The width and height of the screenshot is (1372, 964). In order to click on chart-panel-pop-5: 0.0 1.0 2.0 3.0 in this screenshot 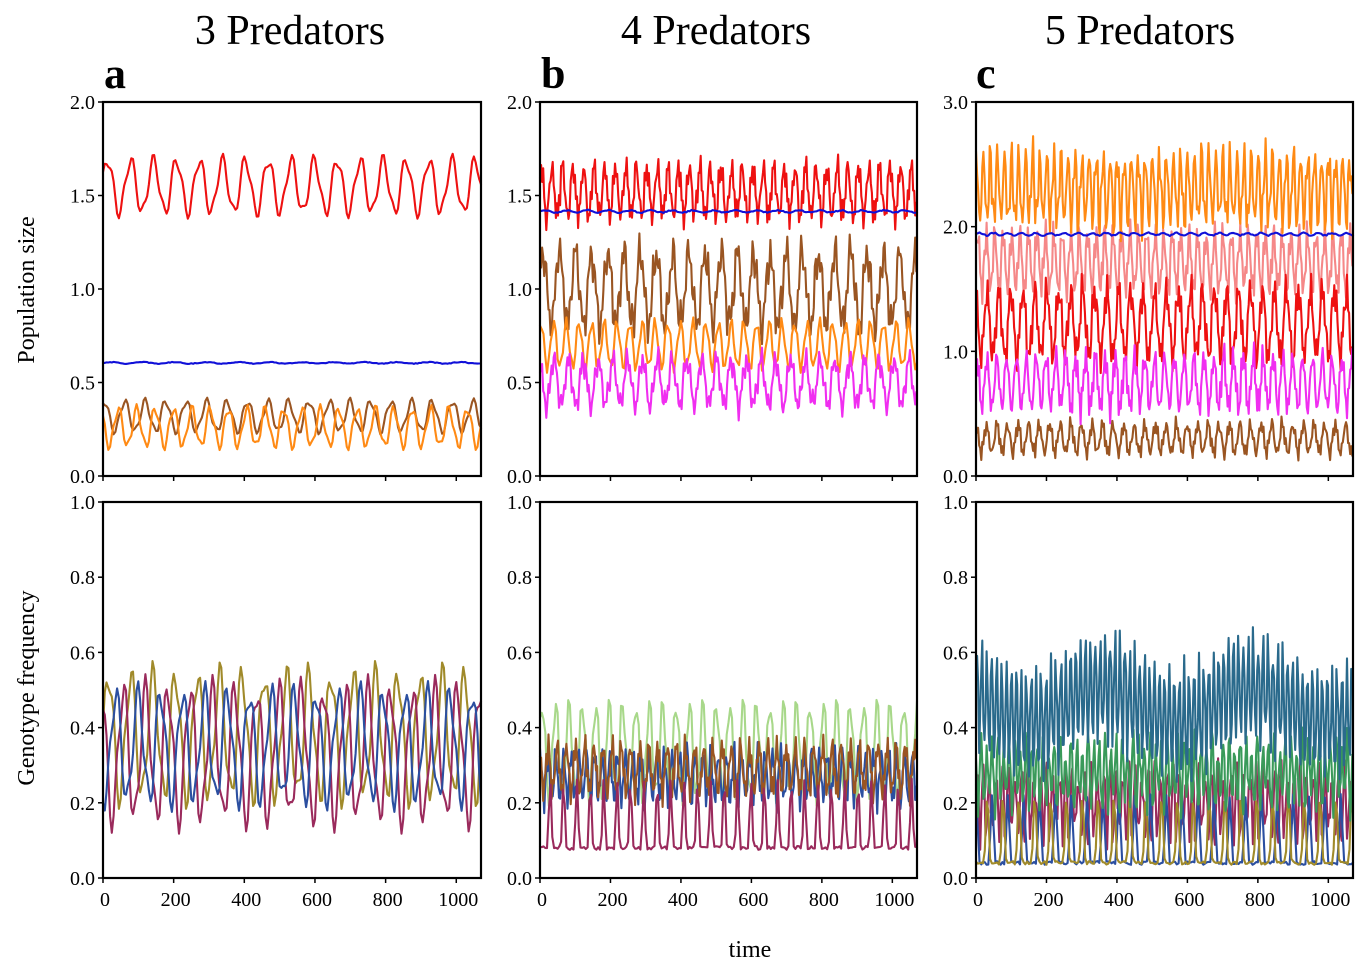, I will do `click(1149, 290)`.